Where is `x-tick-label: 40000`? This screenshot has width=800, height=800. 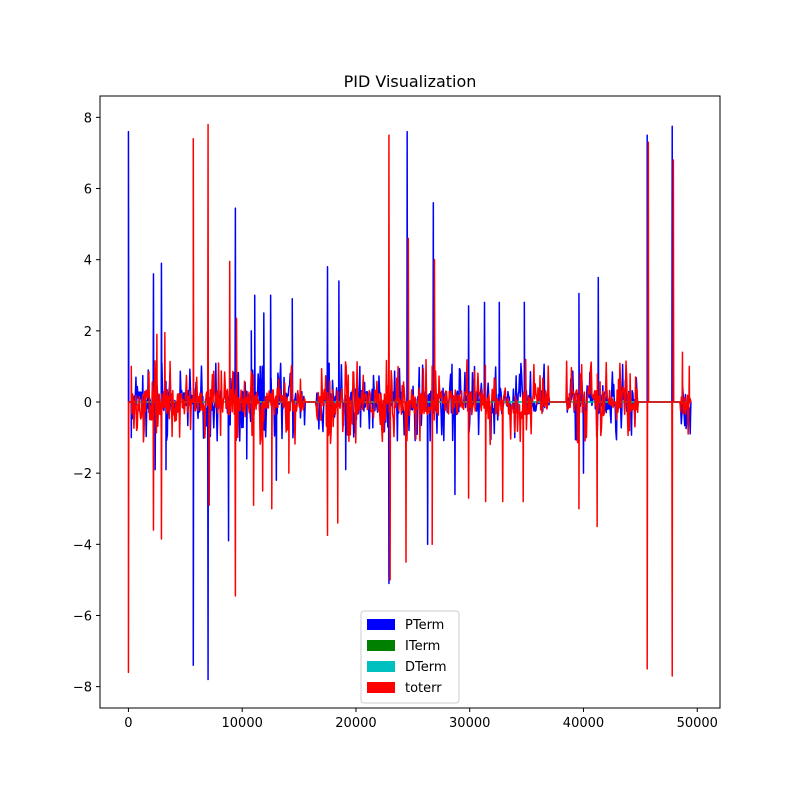 x-tick-label: 40000 is located at coordinates (583, 723).